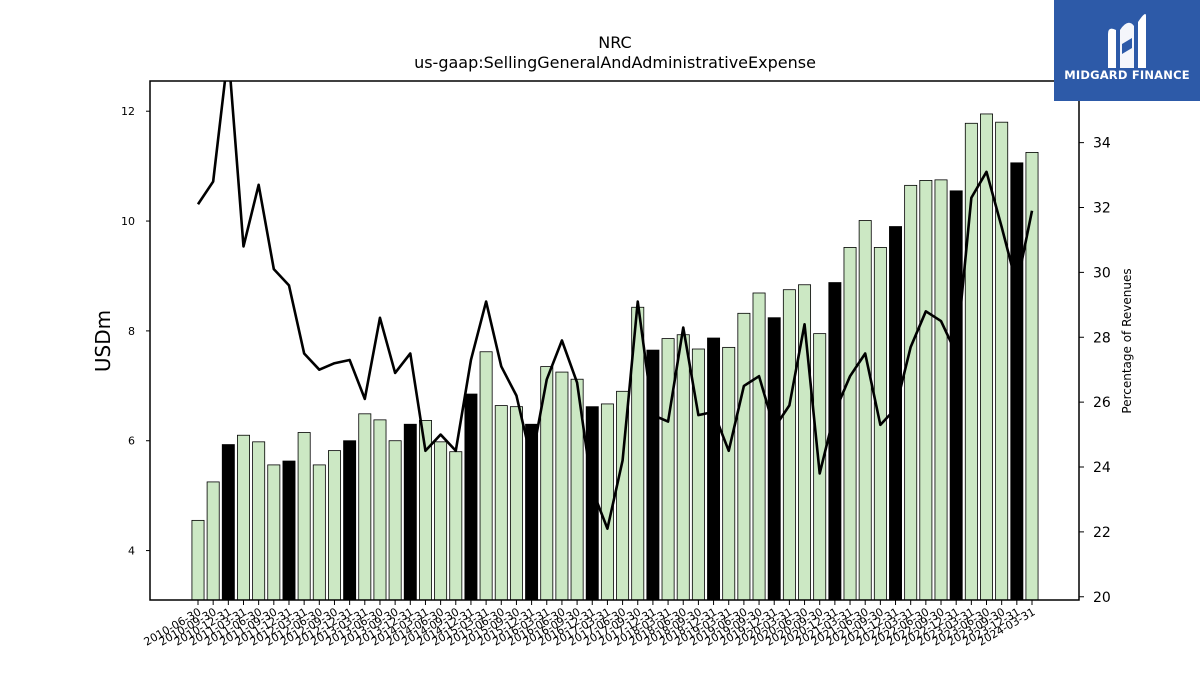 The image size is (1200, 675). Describe the element at coordinates (1102, 598) in the screenshot. I see `y2-tick-label: 20` at that location.